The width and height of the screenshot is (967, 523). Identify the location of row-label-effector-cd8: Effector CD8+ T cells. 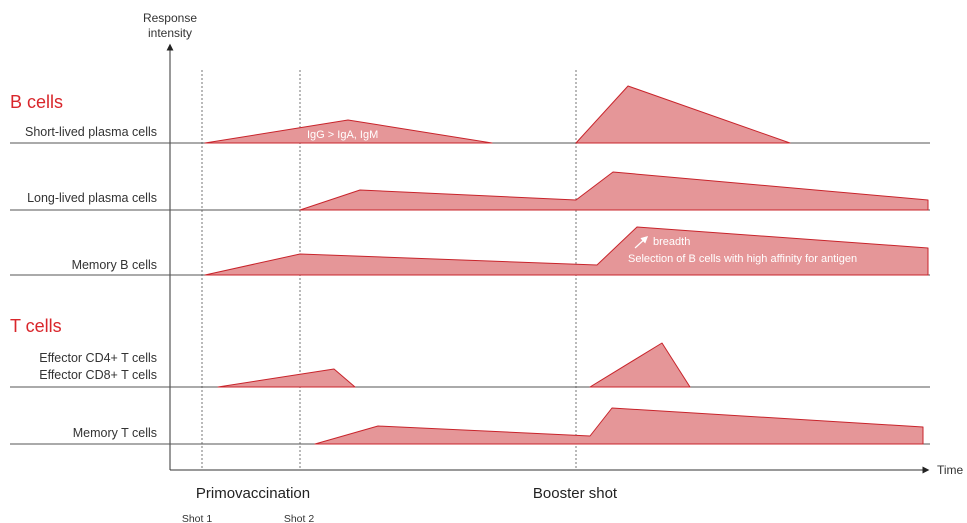
(98, 375).